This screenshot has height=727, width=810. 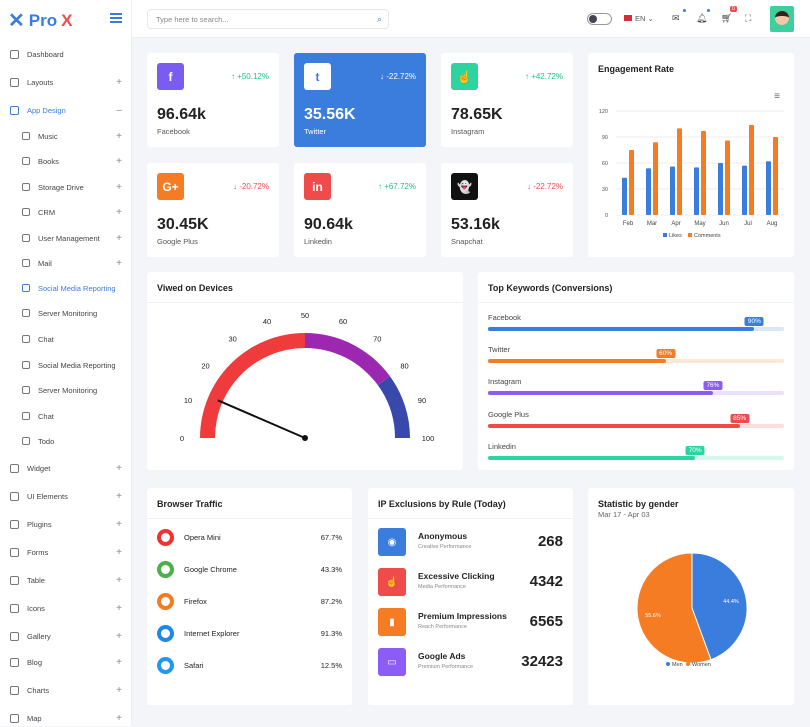 I want to click on keyword-progress: 70%, so click(x=636, y=453).